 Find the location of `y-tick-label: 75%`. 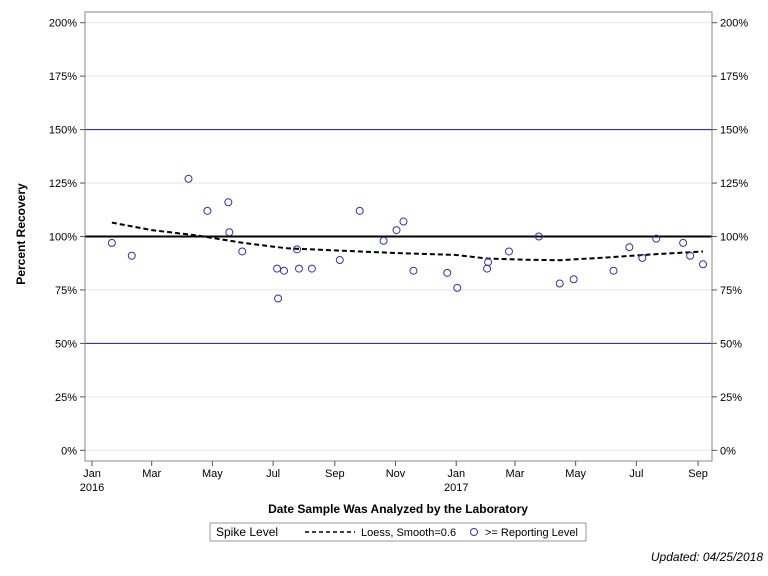

y-tick-label: 75% is located at coordinates (66, 291).